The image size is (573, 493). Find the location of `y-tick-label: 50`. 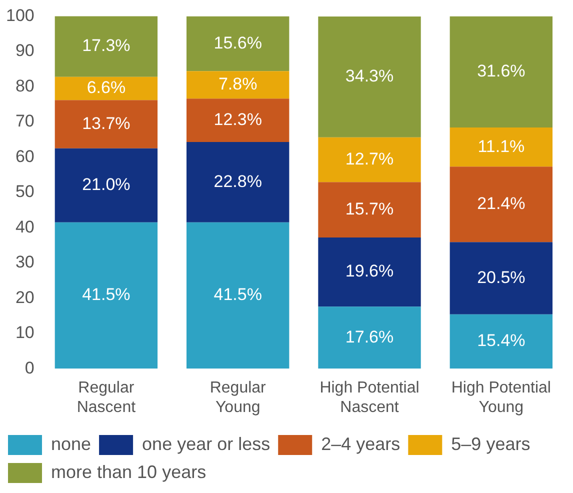

y-tick-label: 50 is located at coordinates (24, 192).